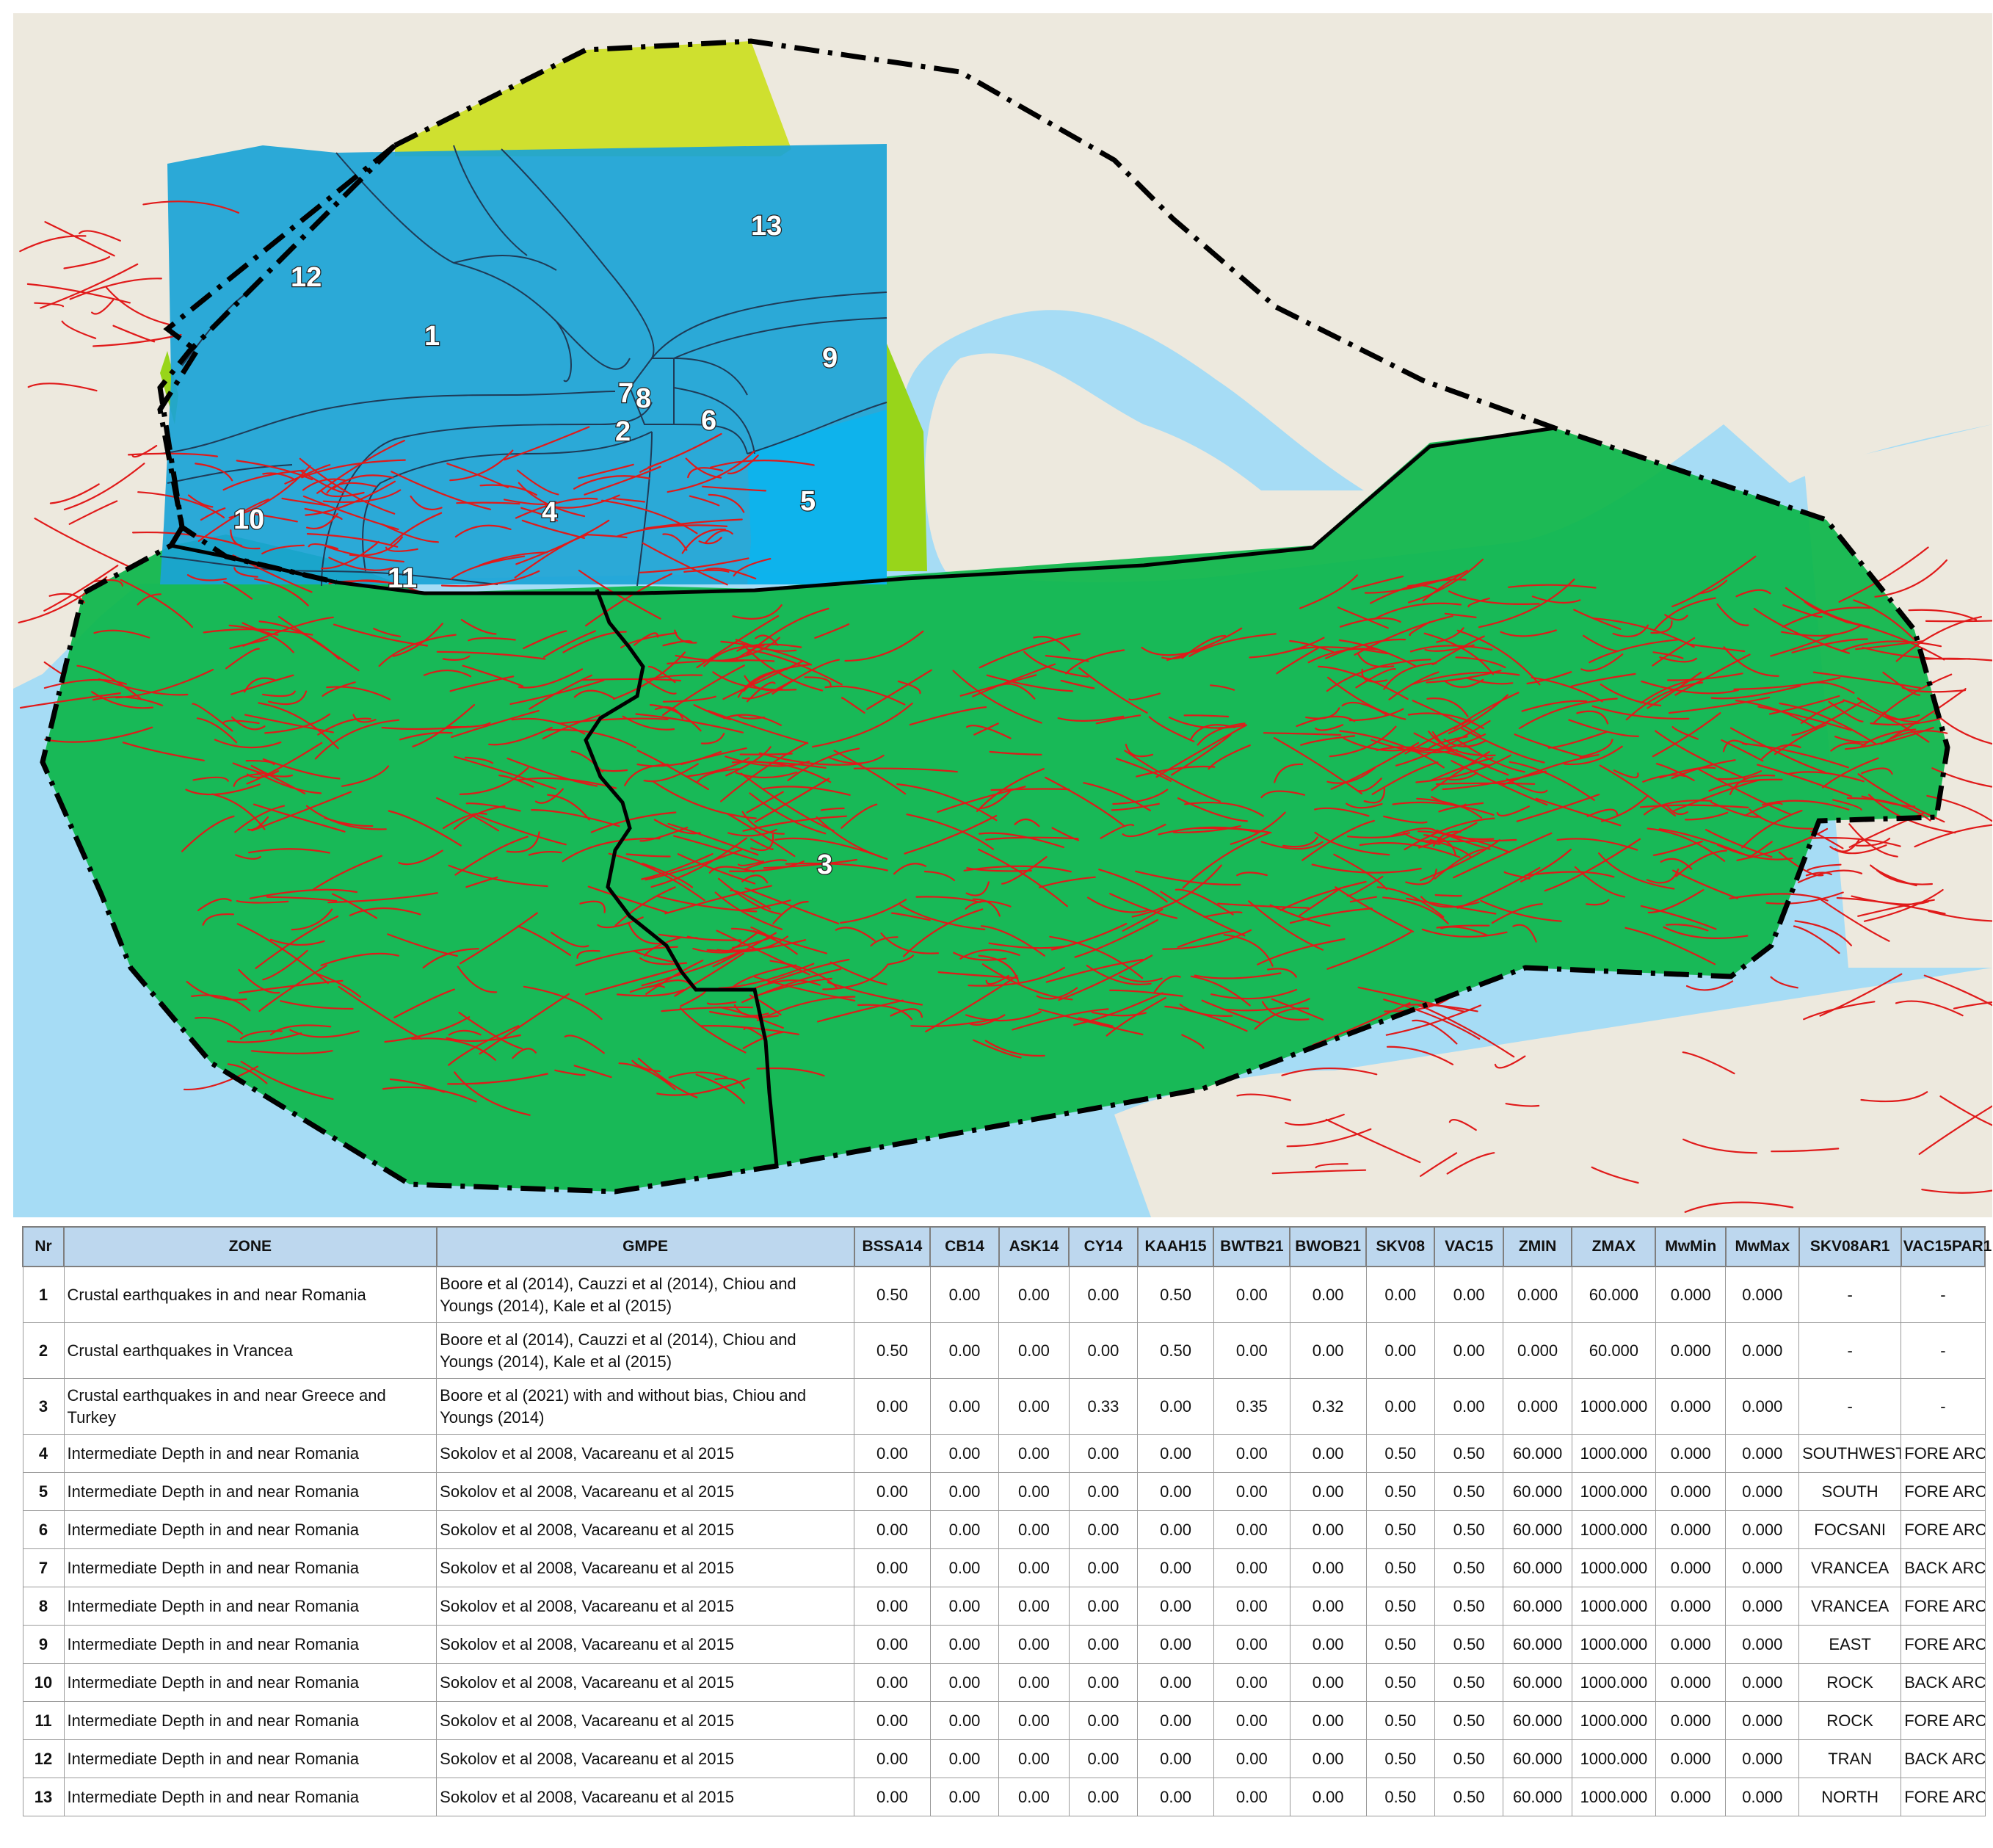  What do you see at coordinates (1034, 1246) in the screenshot?
I see `column-header-ask14: ASK14` at bounding box center [1034, 1246].